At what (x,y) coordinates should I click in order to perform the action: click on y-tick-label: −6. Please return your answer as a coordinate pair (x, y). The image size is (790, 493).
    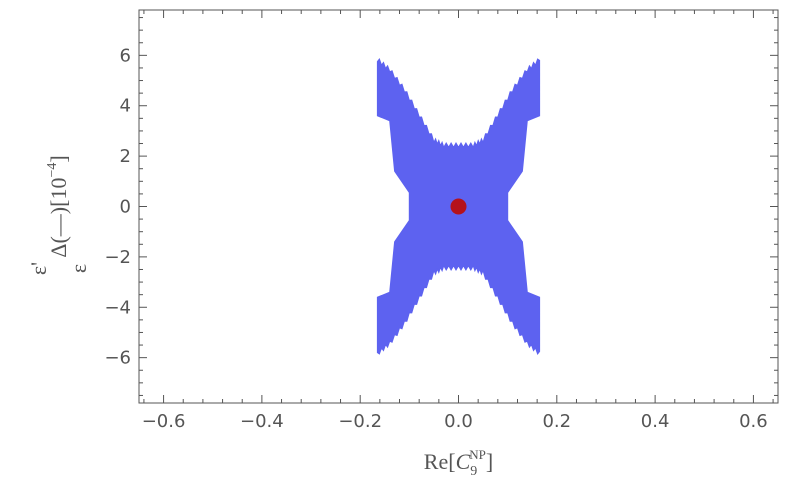
    Looking at the image, I should click on (117, 358).